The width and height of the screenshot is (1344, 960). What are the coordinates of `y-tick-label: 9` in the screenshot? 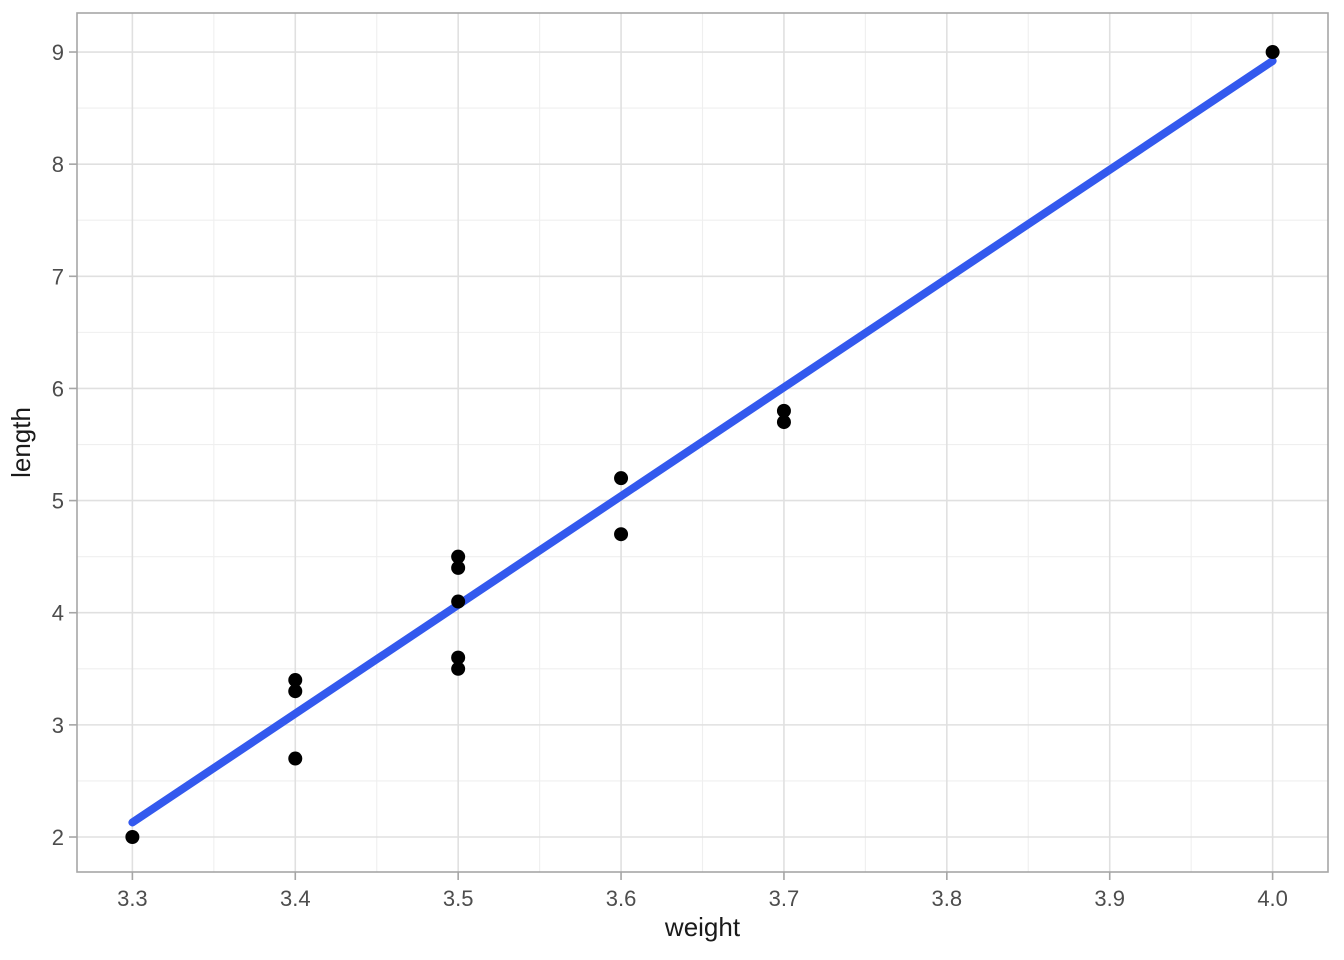 It's located at (58, 52).